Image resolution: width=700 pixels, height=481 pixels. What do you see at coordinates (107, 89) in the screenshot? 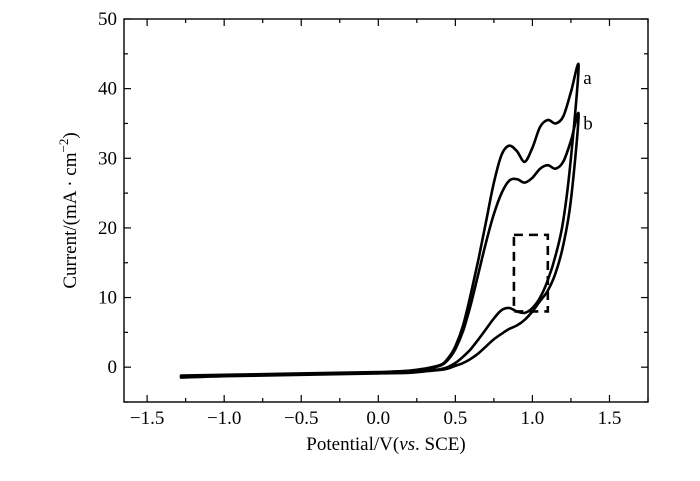
I see `y-tick-label: 40` at bounding box center [107, 89].